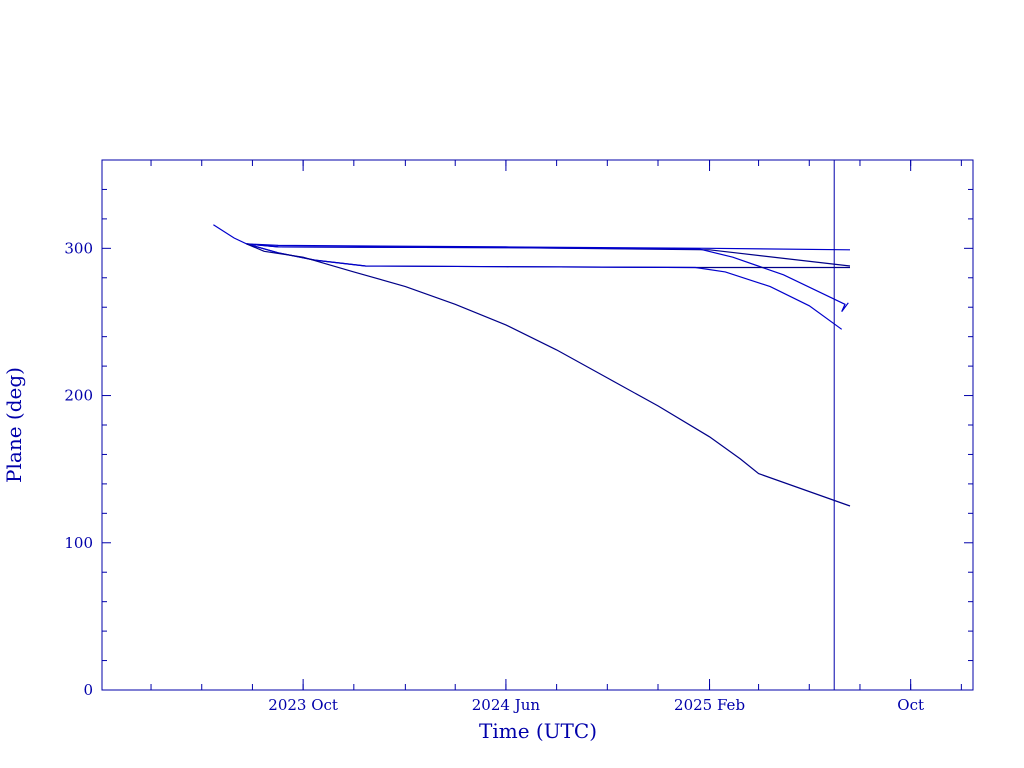 This screenshot has width=1024, height=768. What do you see at coordinates (506, 705) in the screenshot?
I see `x-tick-label: 2024 Jun` at bounding box center [506, 705].